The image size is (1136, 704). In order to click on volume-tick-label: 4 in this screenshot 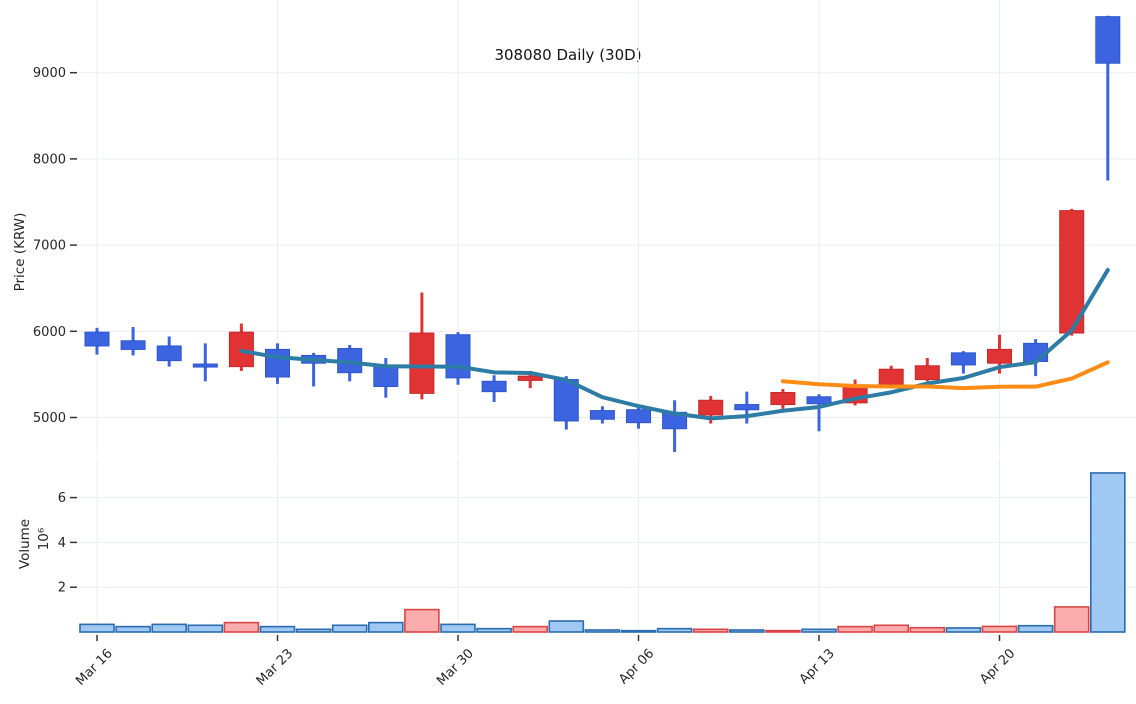, I will do `click(62, 543)`.